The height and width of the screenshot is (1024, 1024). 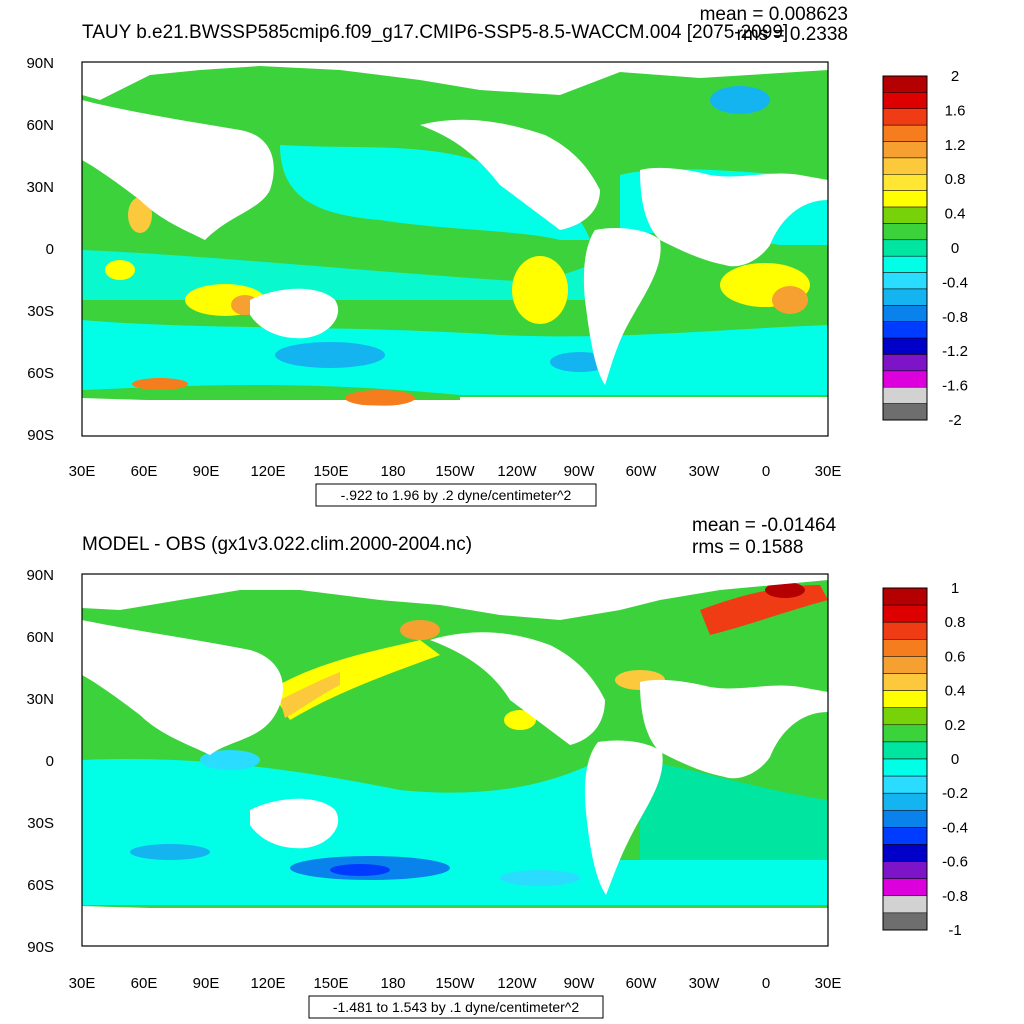 I want to click on range-label-bottom: -1.481 to 1.543 by .1 dyne/centimeter^2, so click(x=456, y=1007).